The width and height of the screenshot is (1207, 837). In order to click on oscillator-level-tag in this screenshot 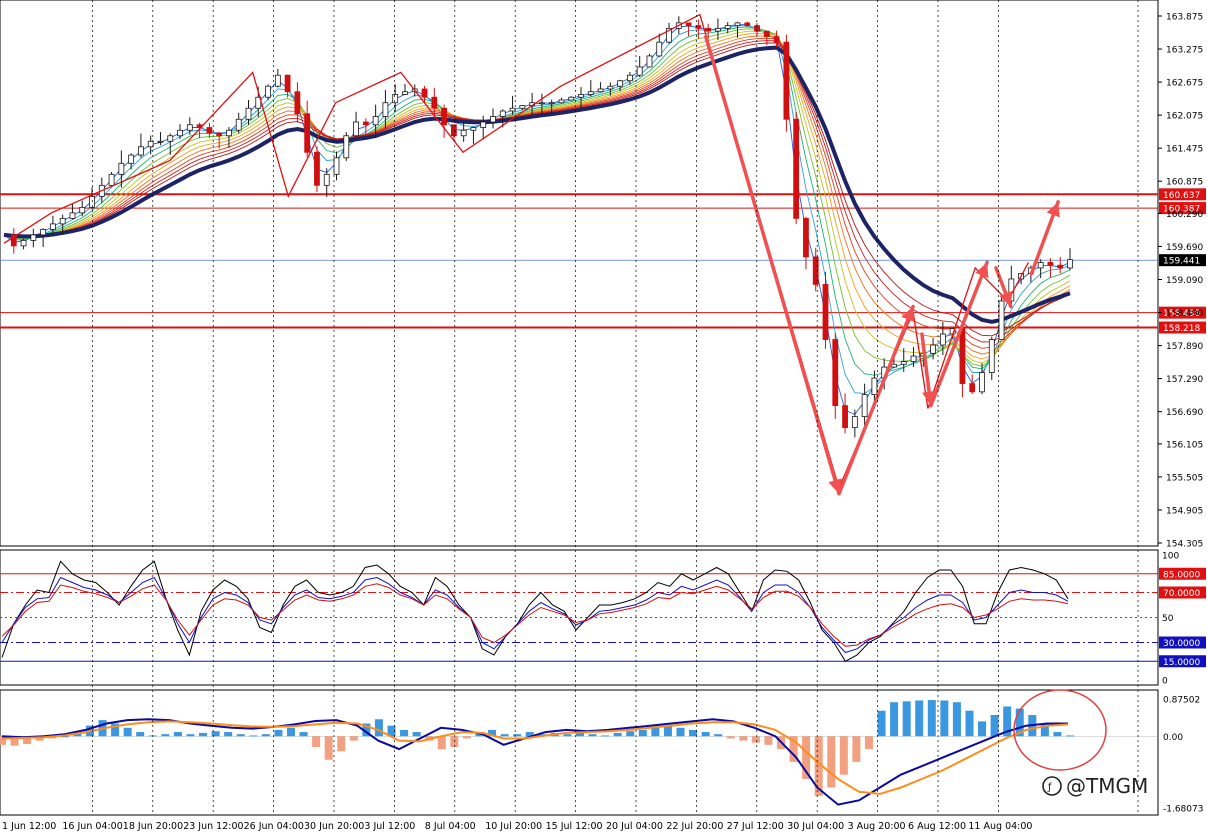, I will do `click(1182, 573)`.